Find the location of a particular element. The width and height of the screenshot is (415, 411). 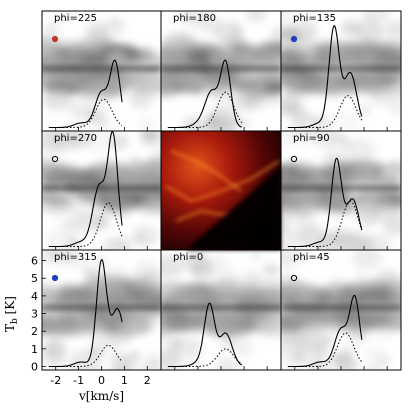

panel-label: phi=45 is located at coordinates (311, 257).